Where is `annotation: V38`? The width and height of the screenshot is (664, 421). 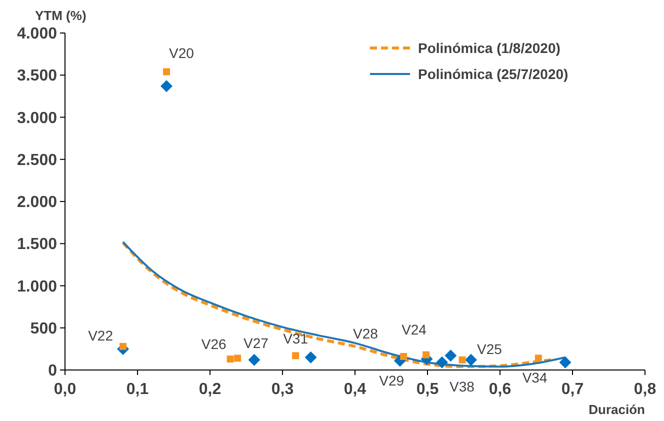
annotation: V38 is located at coordinates (462, 386).